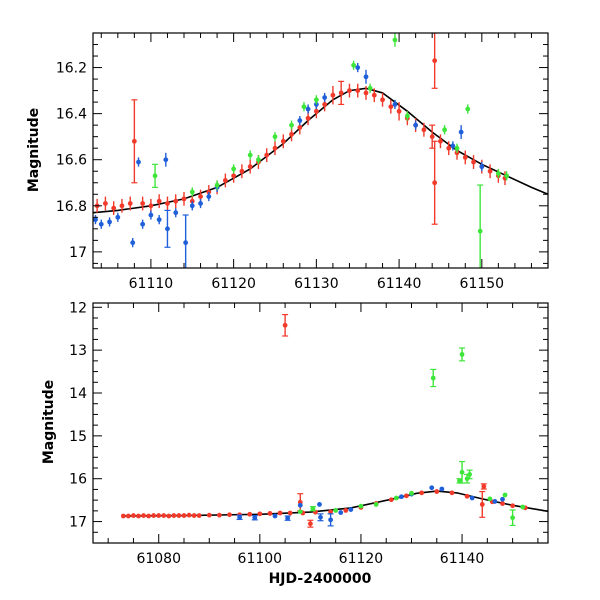  Describe the element at coordinates (399, 284) in the screenshot. I see `top-x-tick-label: 61140` at that location.